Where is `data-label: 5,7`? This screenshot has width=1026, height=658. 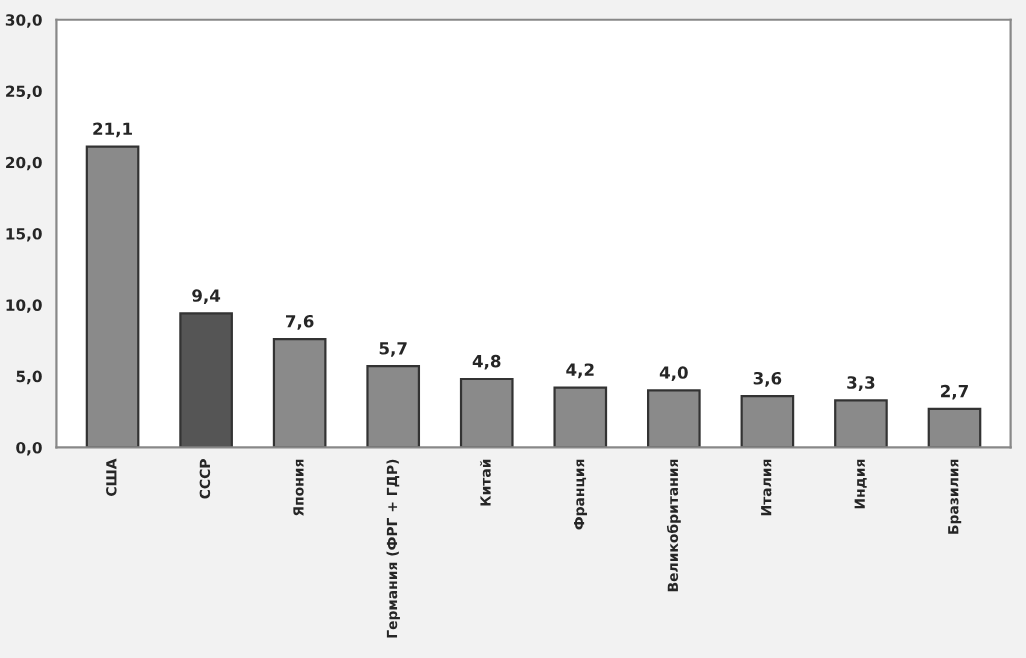
data-label: 5,7 is located at coordinates (393, 349).